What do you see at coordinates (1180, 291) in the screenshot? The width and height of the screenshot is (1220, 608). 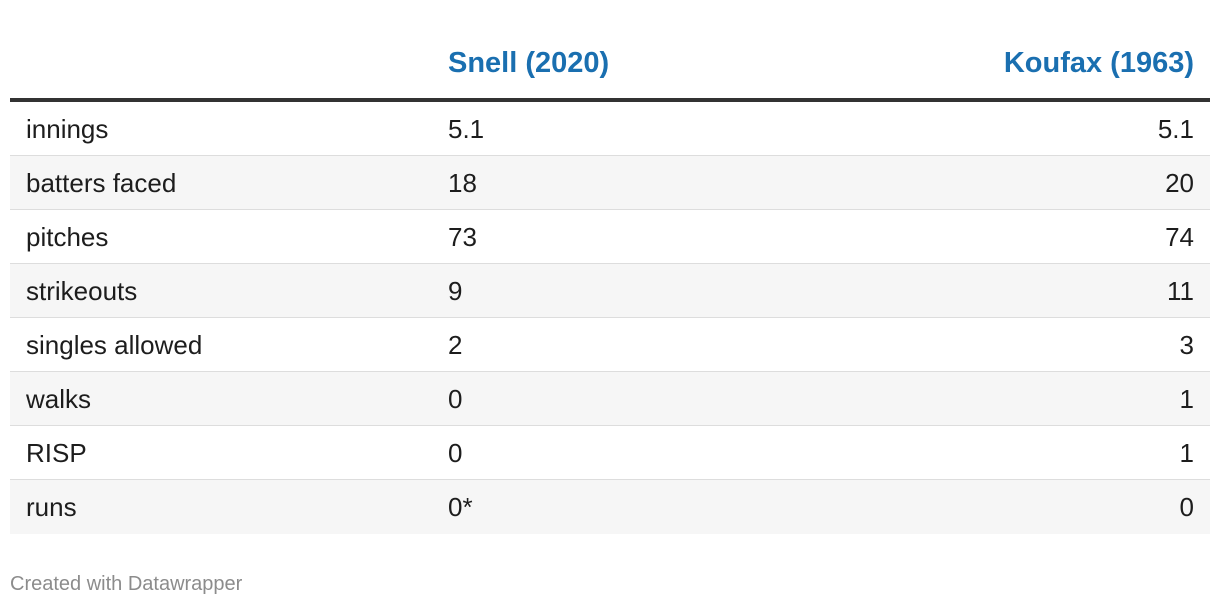 I see `cell-koufax-value: 11` at bounding box center [1180, 291].